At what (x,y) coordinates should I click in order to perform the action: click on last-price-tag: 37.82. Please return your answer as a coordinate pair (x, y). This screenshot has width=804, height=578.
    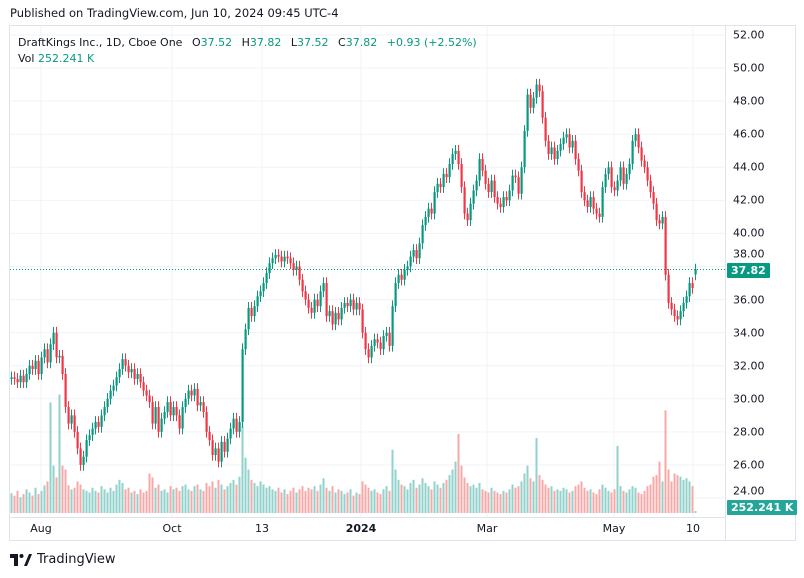
    Looking at the image, I should click on (748, 270).